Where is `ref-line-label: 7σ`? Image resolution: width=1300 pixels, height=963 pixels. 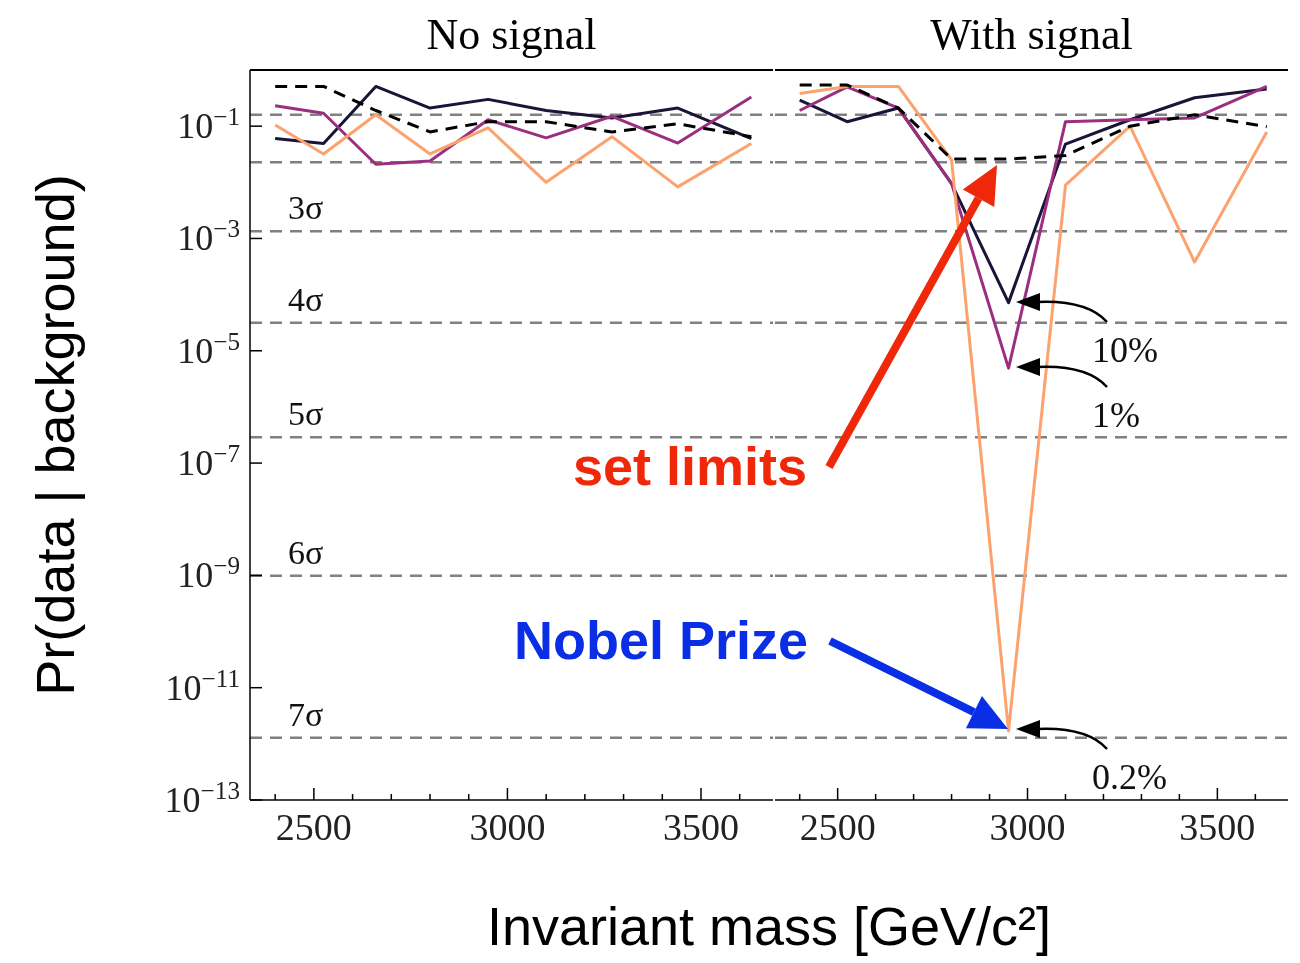
ref-line-label: 7σ is located at coordinates (306, 714).